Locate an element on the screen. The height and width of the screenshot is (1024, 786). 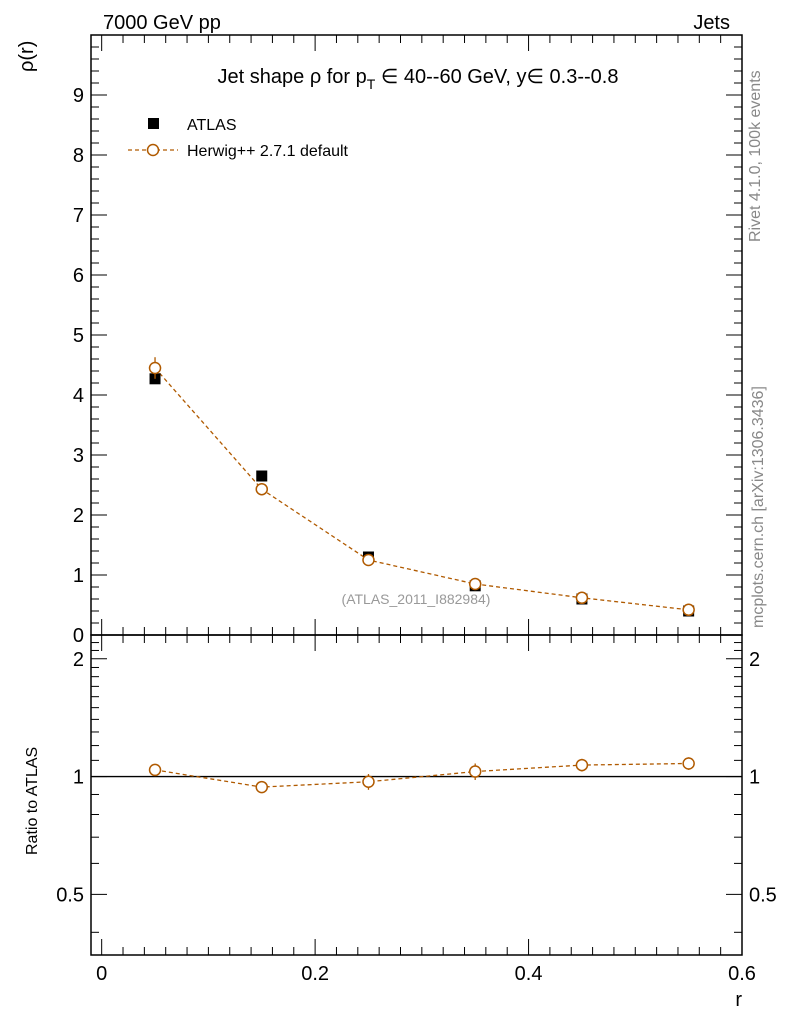
analysis-watermark: (ATLAS_2011_I882984) is located at coordinates (416, 599).